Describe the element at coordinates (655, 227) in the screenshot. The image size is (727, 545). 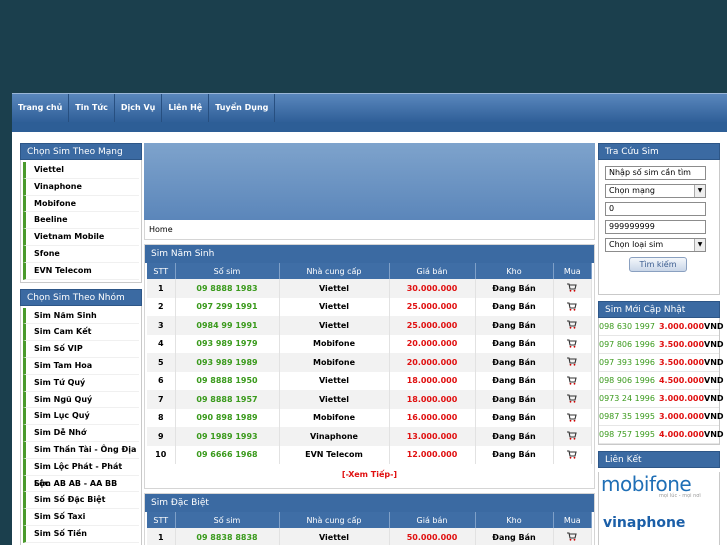
I see `max-price-input: 999999999` at that location.